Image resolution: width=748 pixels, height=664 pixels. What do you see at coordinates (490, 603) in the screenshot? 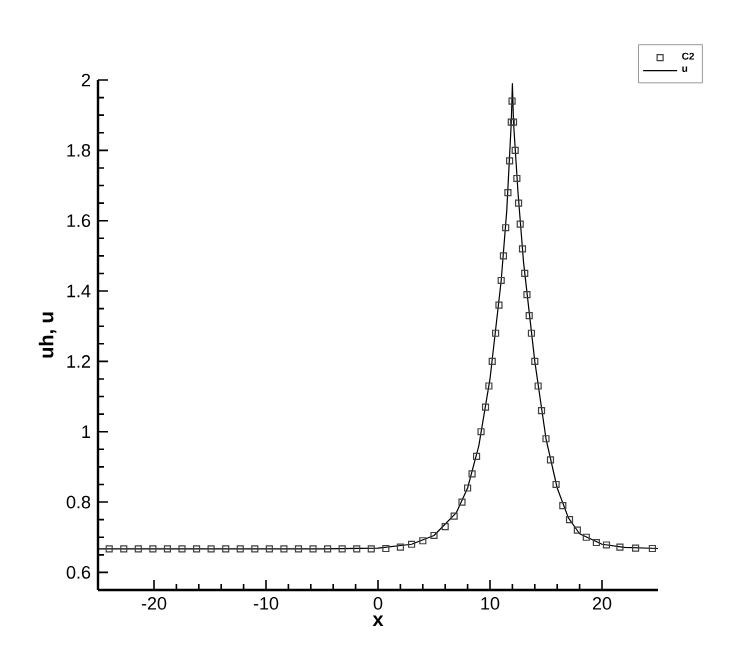
I see `x-tick-label: 10` at bounding box center [490, 603].